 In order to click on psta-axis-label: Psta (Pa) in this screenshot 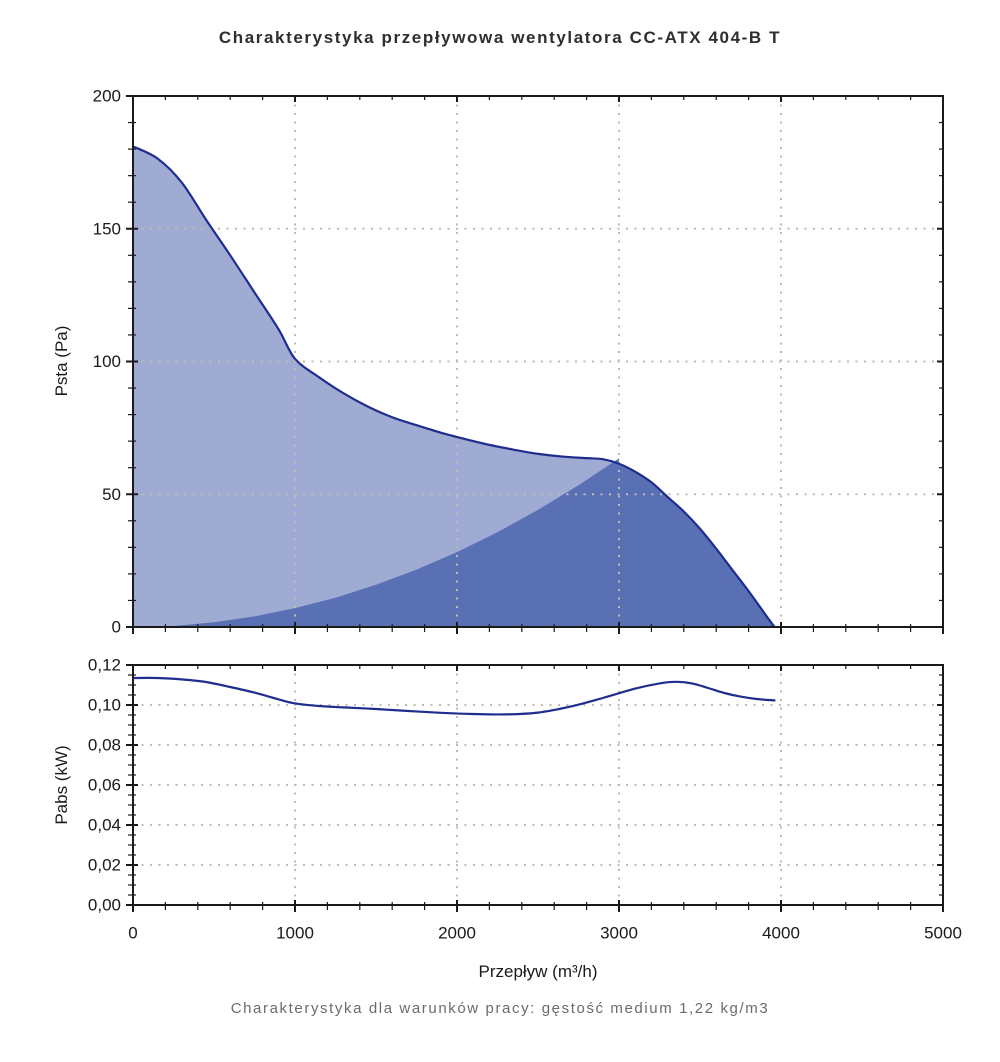, I will do `click(61, 361)`.